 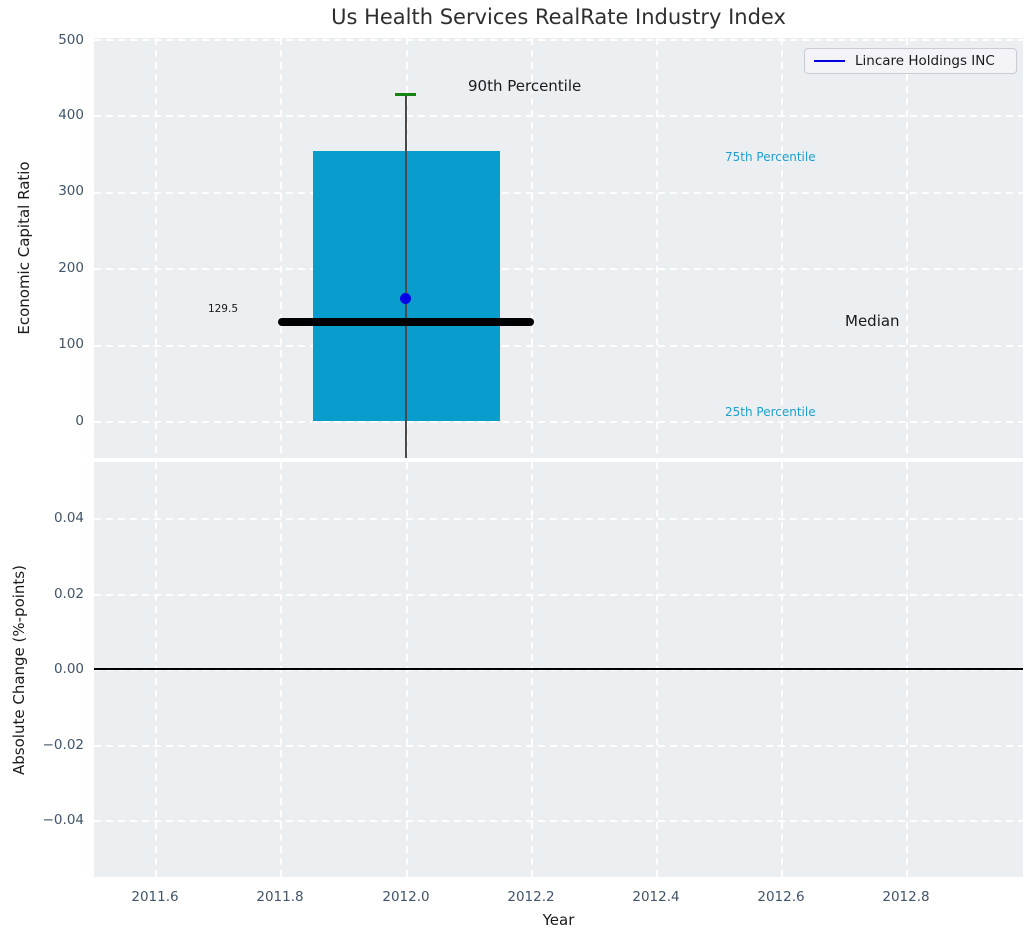 What do you see at coordinates (71, 191) in the screenshot?
I see `ytick-top: 300` at bounding box center [71, 191].